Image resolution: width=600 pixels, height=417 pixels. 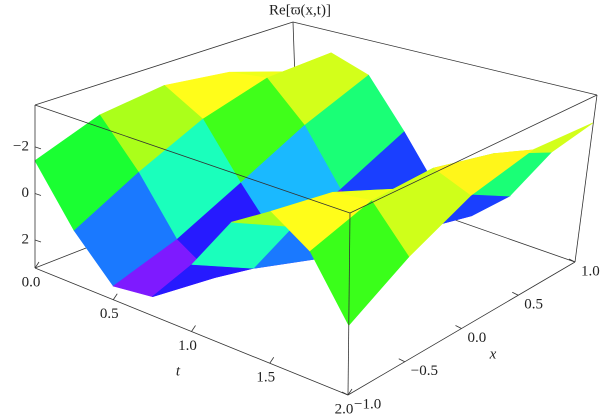 I want to click on x-tick-label: −1.0, so click(x=367, y=404).